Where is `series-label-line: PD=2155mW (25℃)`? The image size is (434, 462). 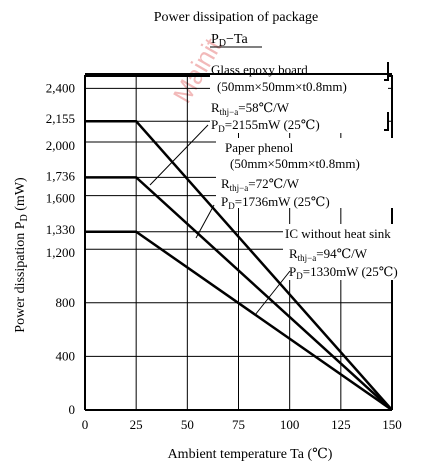 series-label-line: PD=2155mW (25℃) is located at coordinates (265, 125).